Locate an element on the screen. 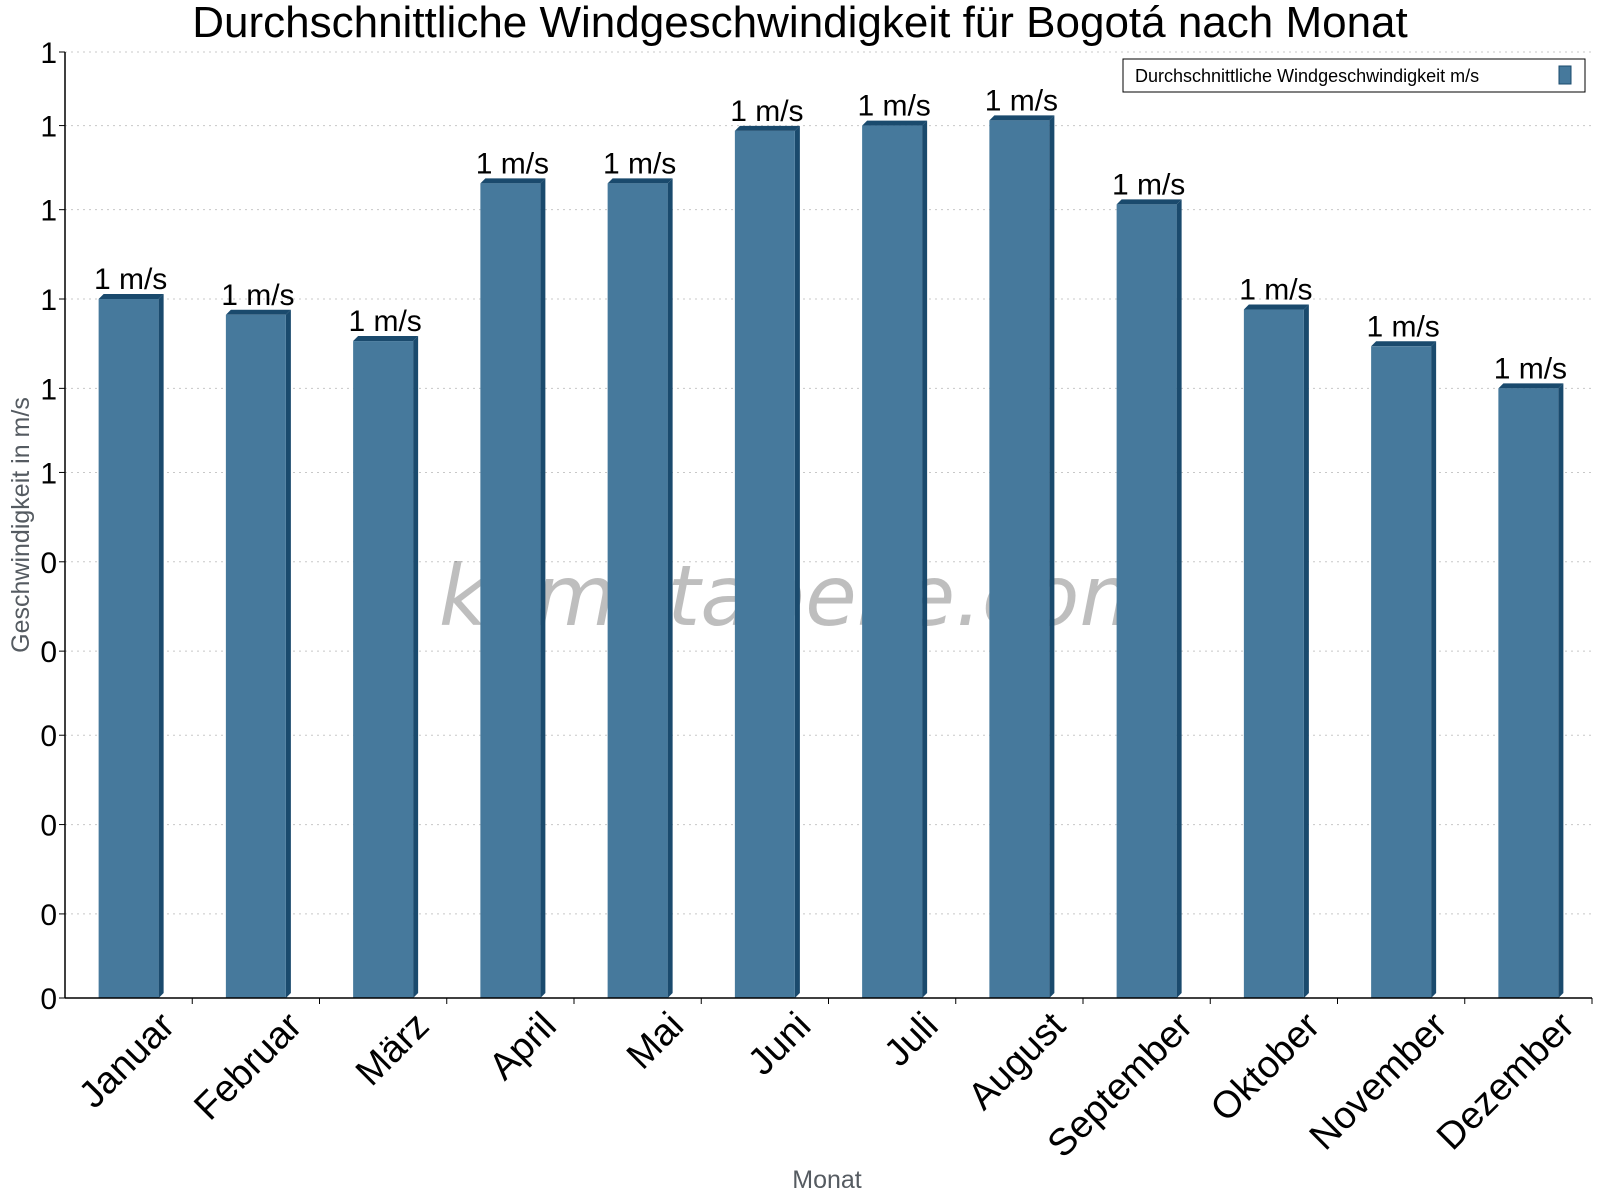  bar-oktober is located at coordinates (1276, 651).